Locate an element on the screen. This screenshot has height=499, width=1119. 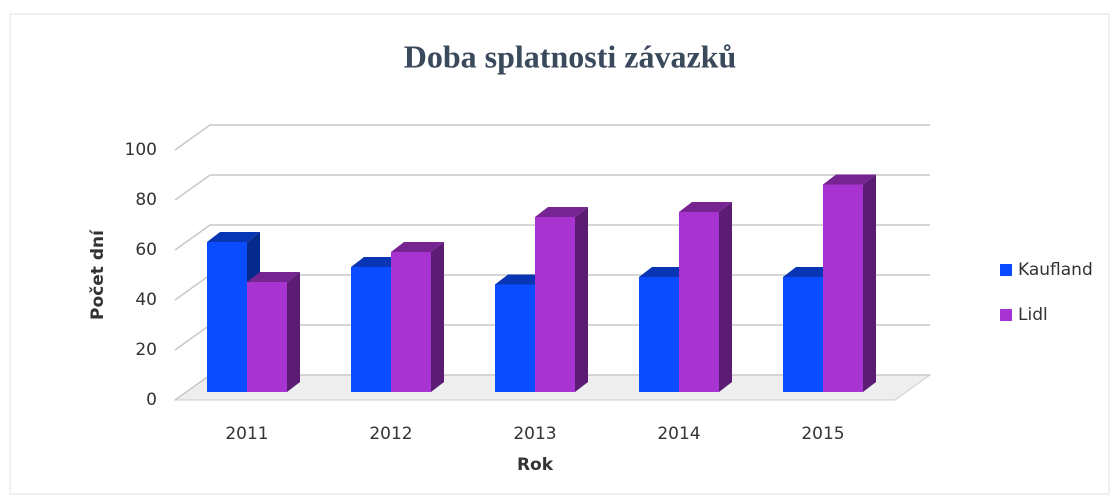
y-tick-label: 100 is located at coordinates (141, 150).